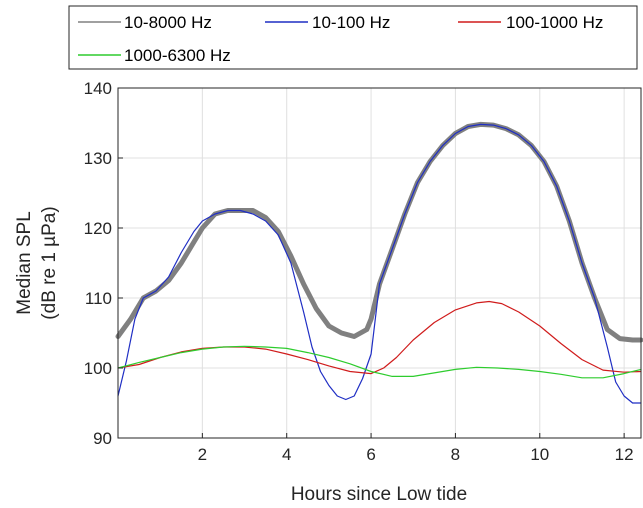 Image resolution: width=643 pixels, height=508 pixels. What do you see at coordinates (98, 228) in the screenshot?
I see `y-tick-label: 120` at bounding box center [98, 228].